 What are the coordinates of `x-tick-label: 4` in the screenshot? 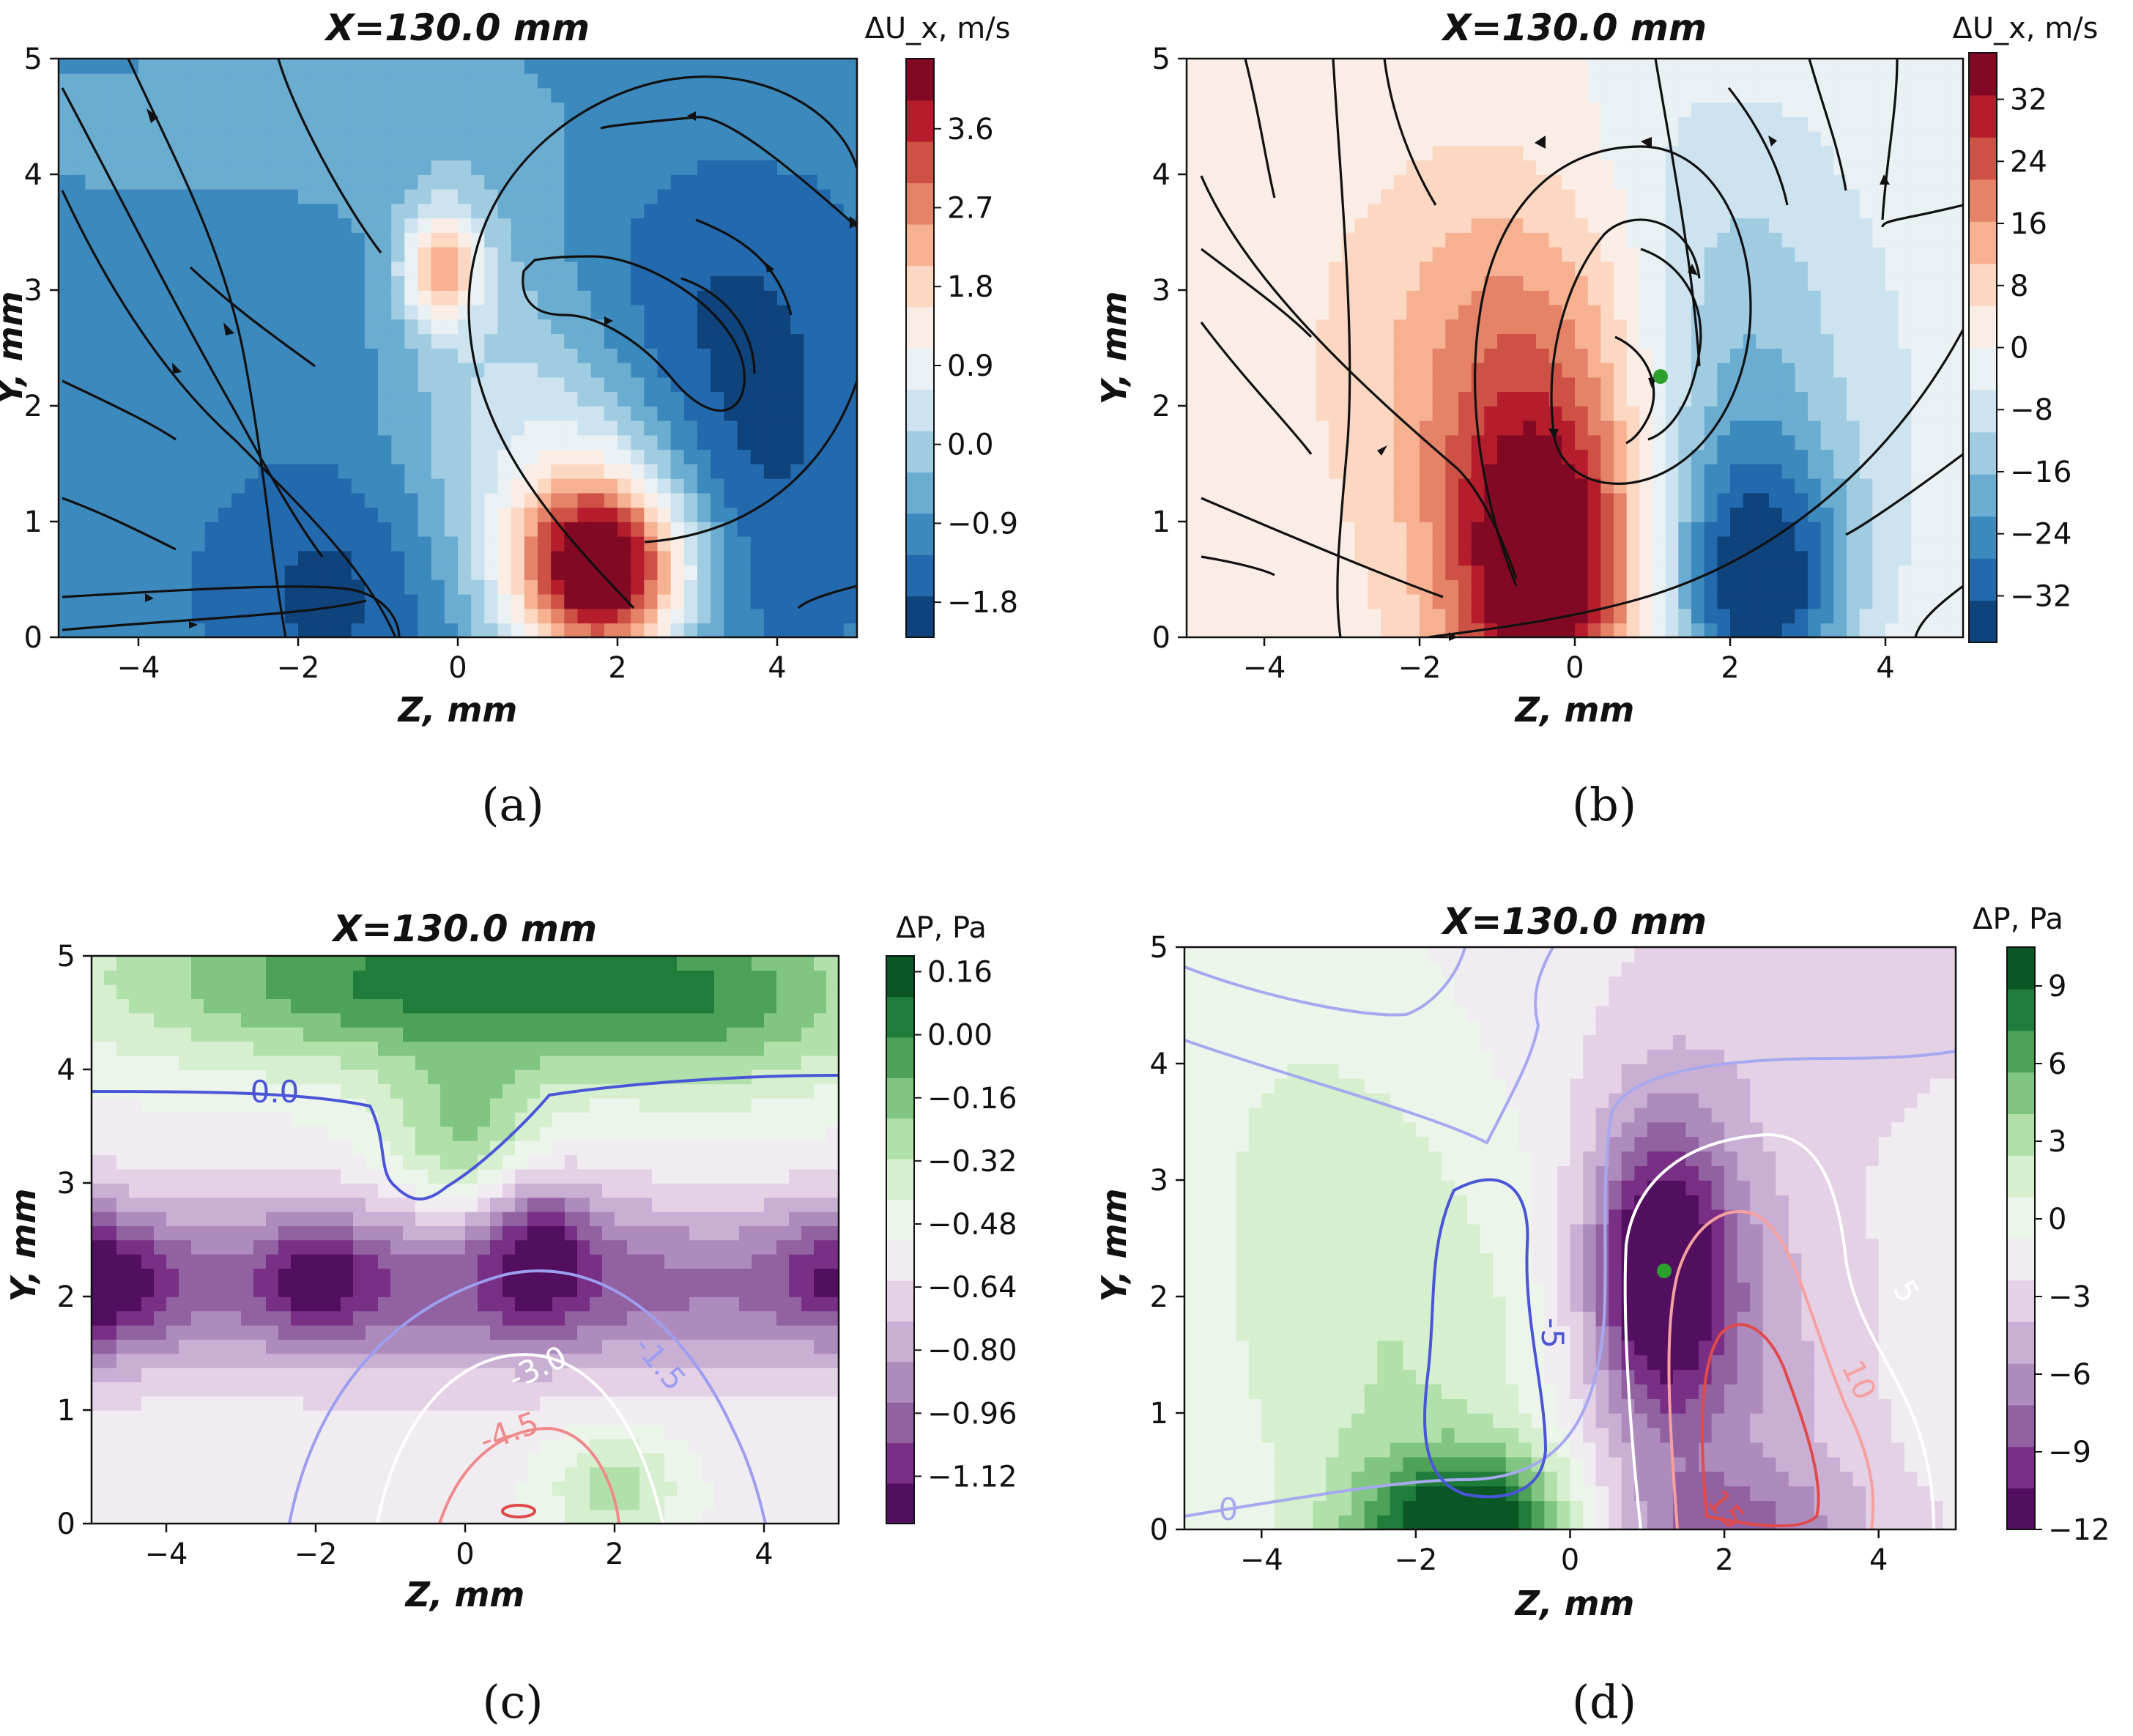 It's located at (777, 668).